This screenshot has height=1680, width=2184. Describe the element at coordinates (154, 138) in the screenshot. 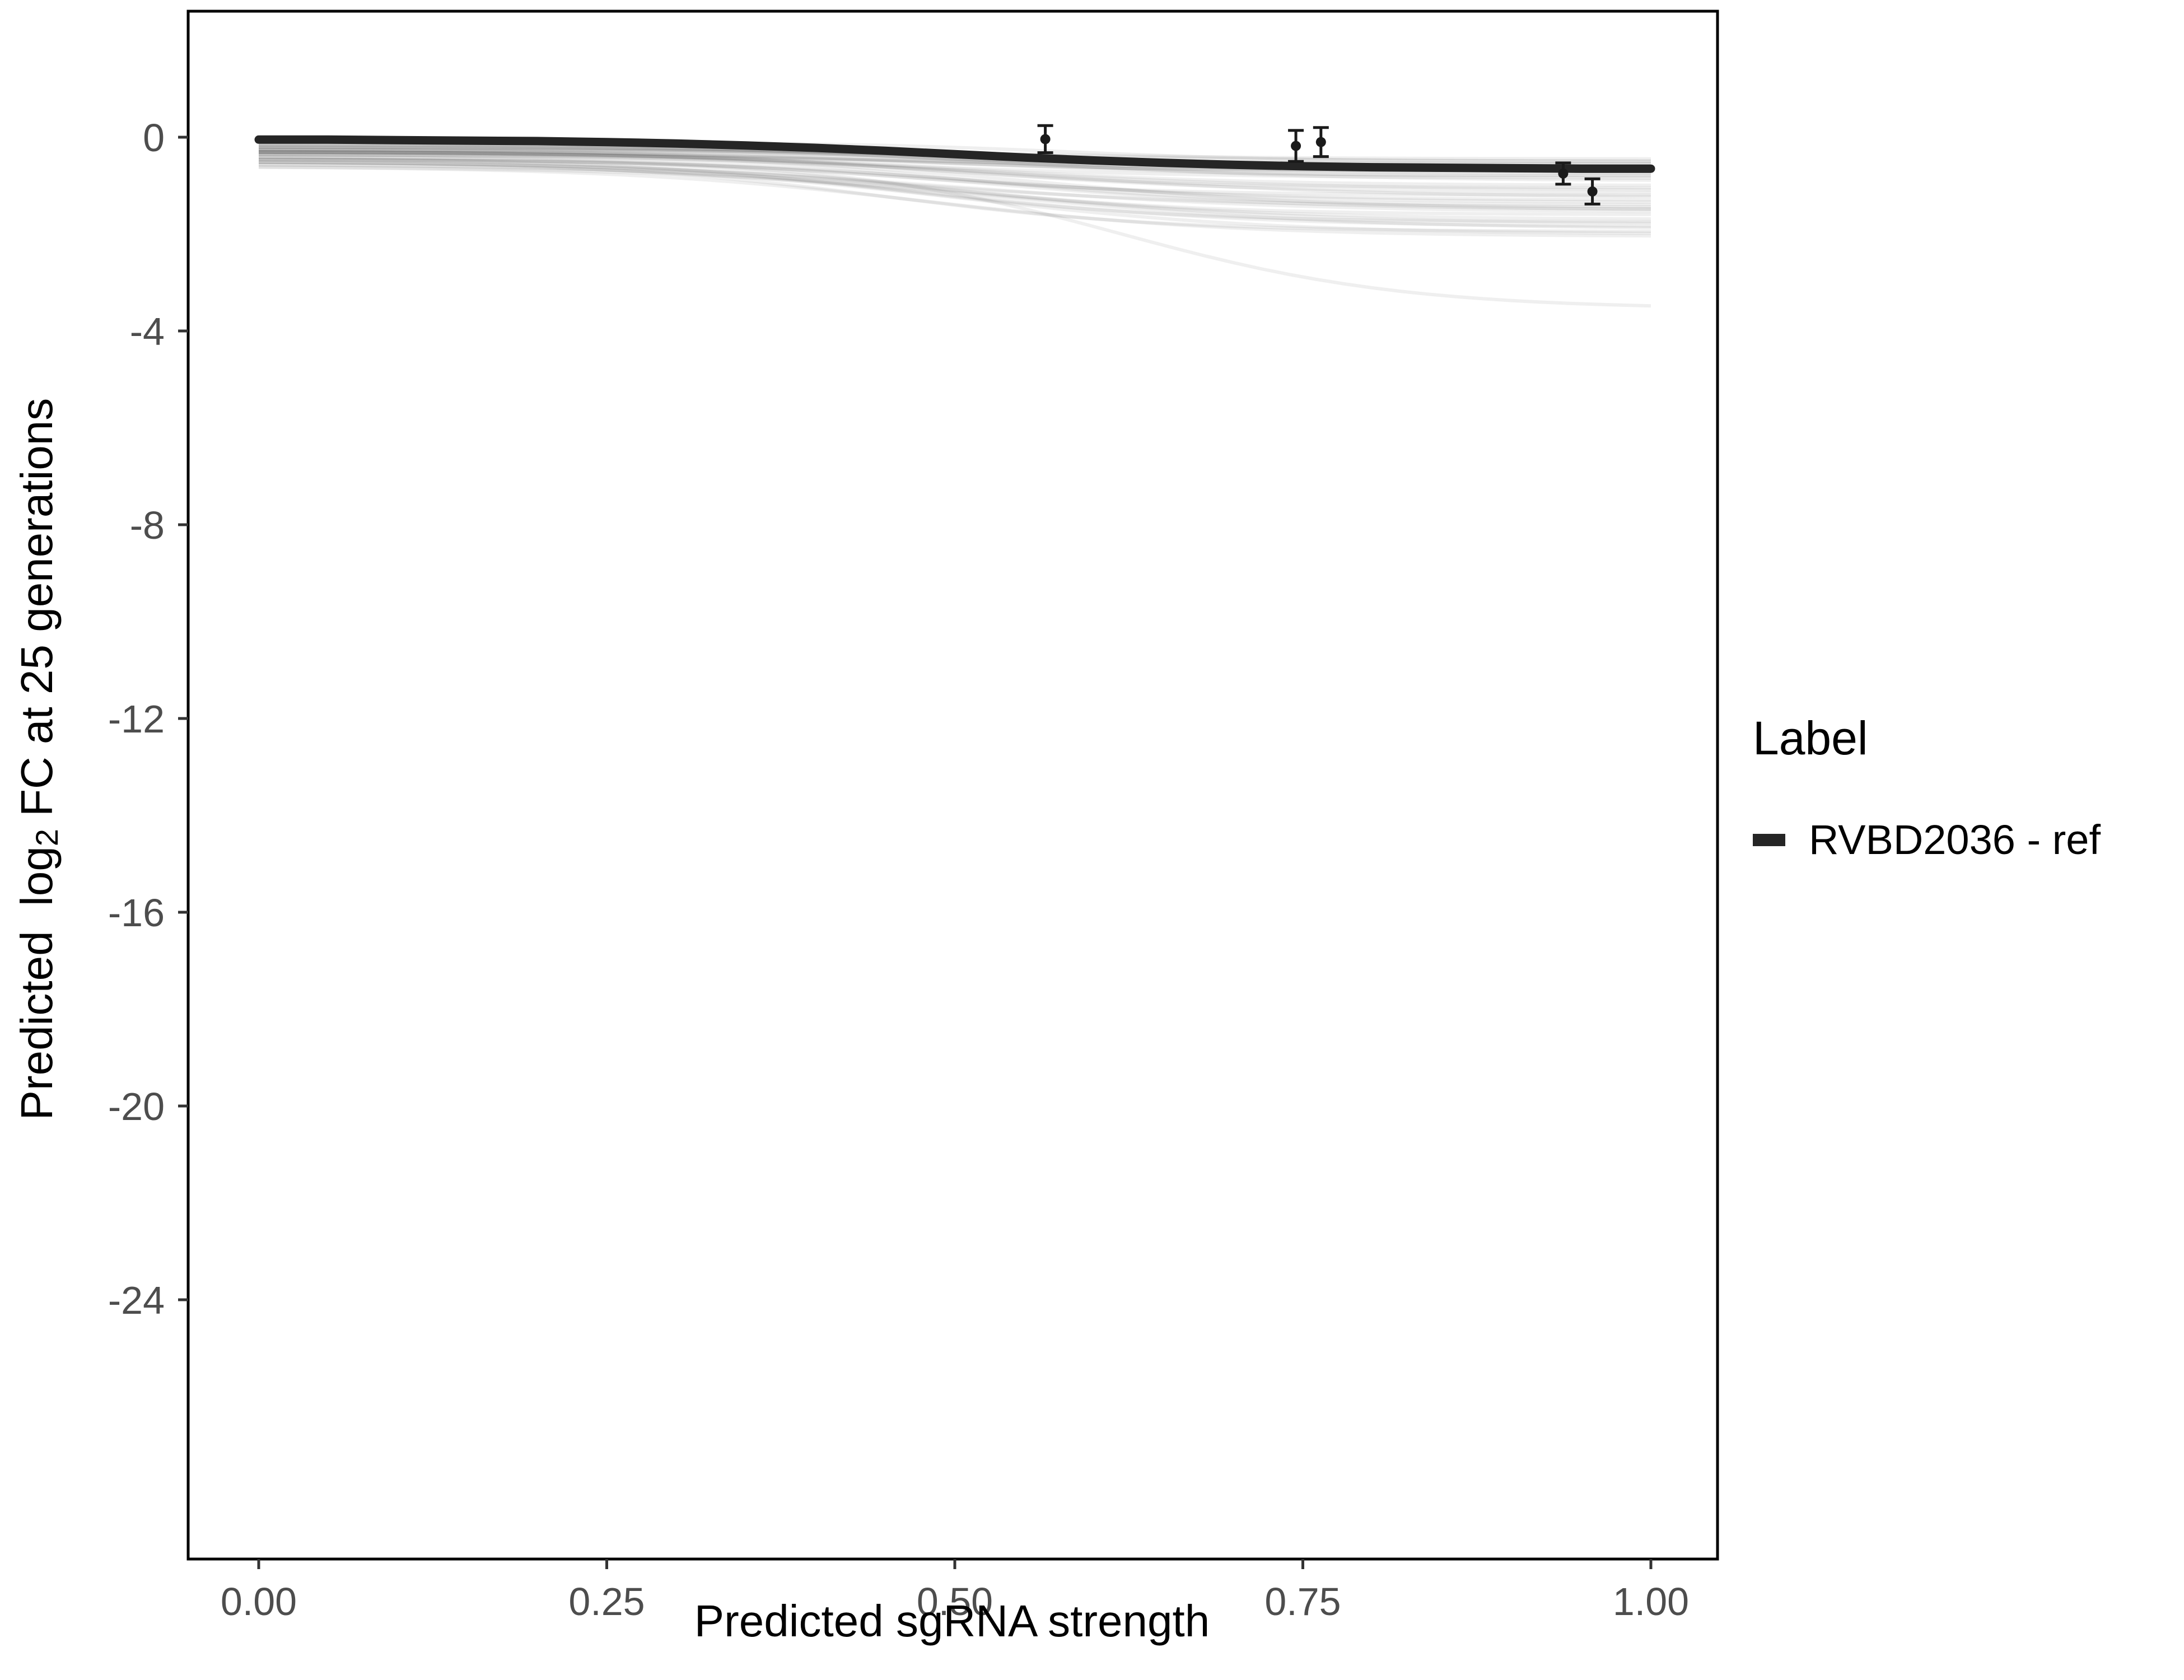

I see `y-tick-label: 0` at that location.